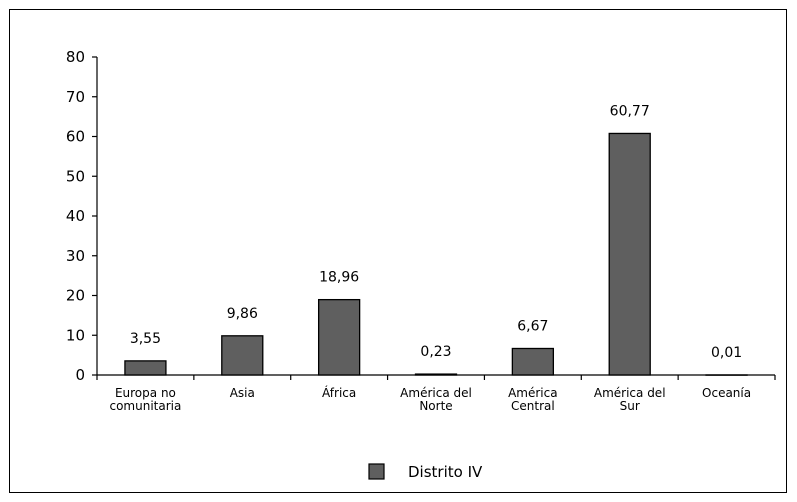 The image size is (797, 502). Describe the element at coordinates (532, 326) in the screenshot. I see `data-label: 6,67` at that location.